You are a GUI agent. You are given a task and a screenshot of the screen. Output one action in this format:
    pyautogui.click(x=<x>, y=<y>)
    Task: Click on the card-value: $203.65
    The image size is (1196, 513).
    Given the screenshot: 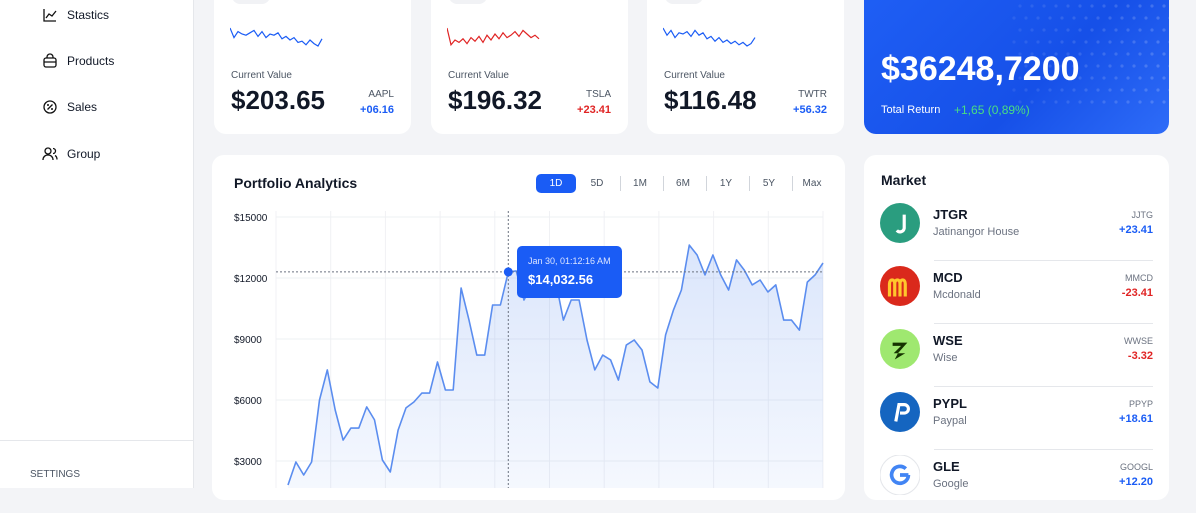 What is the action you would take?
    pyautogui.click(x=278, y=100)
    